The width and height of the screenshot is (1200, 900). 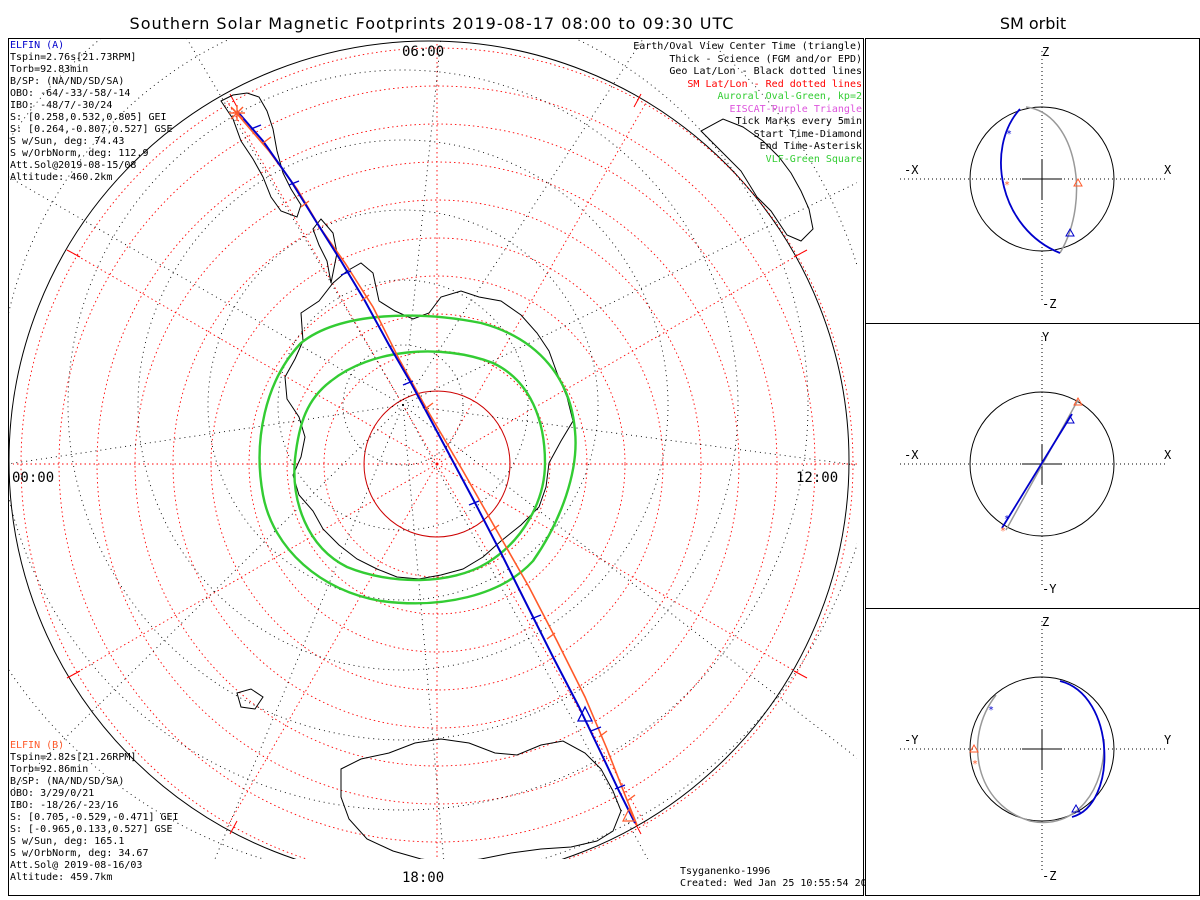 I want to click on auroral-oval-outer, so click(x=417, y=459).